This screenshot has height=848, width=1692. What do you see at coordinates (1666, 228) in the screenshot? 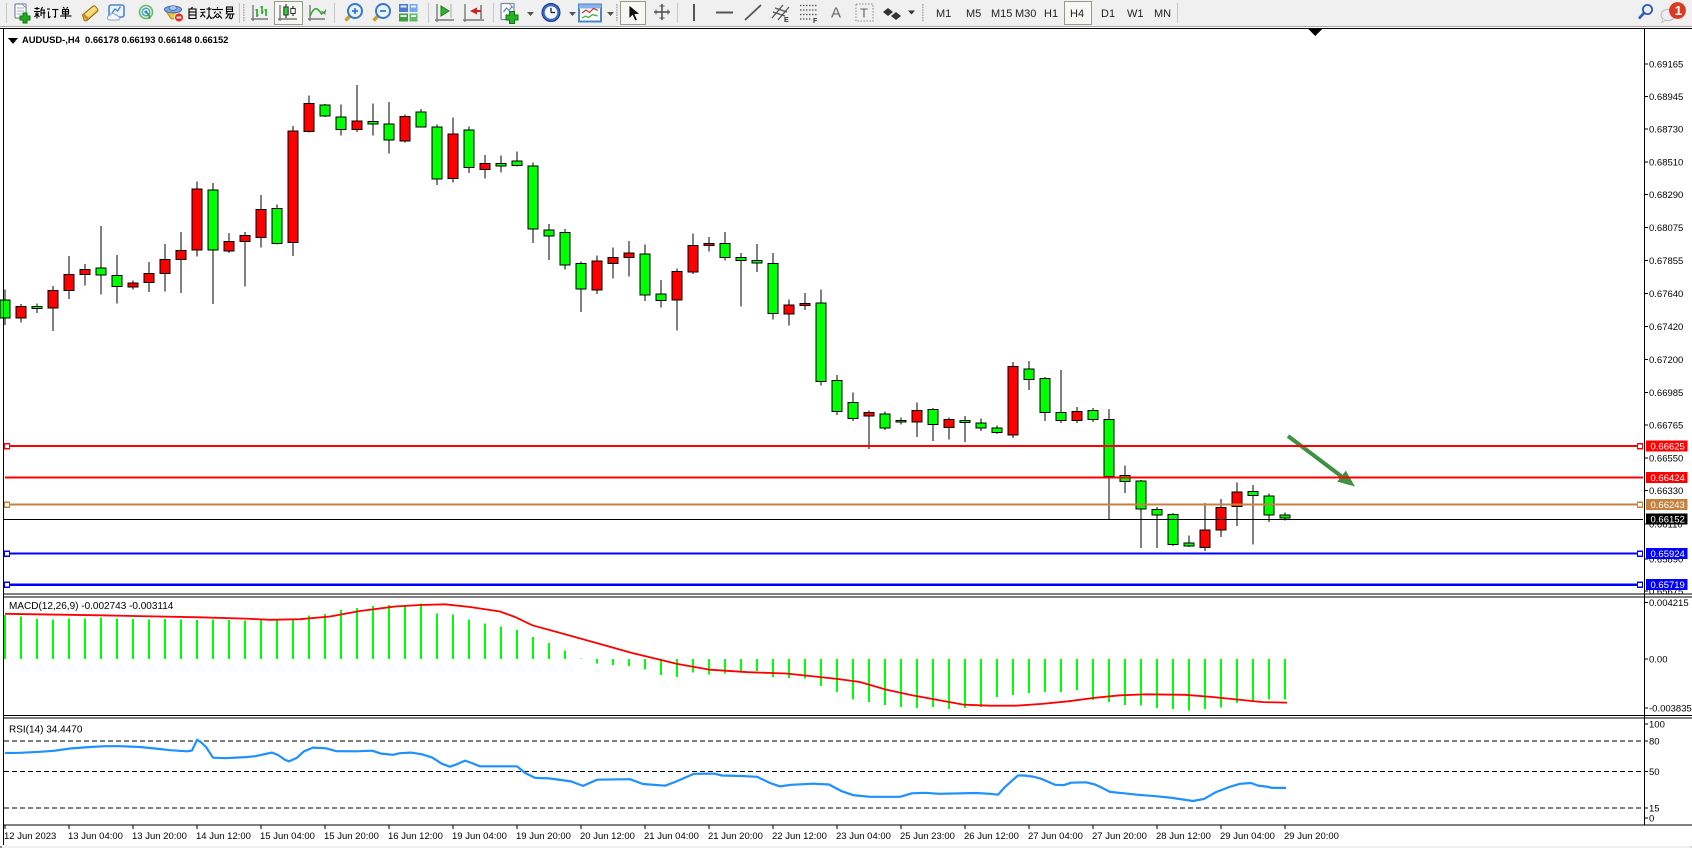
I see `svg-text: 0.68075` at bounding box center [1666, 228].